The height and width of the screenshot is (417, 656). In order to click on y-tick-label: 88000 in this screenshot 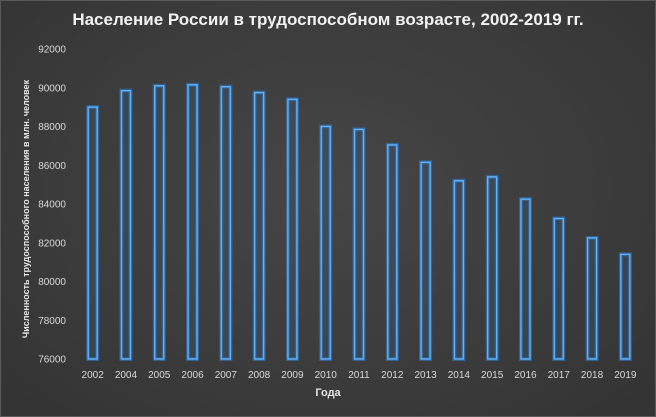, I will do `click(52, 127)`.